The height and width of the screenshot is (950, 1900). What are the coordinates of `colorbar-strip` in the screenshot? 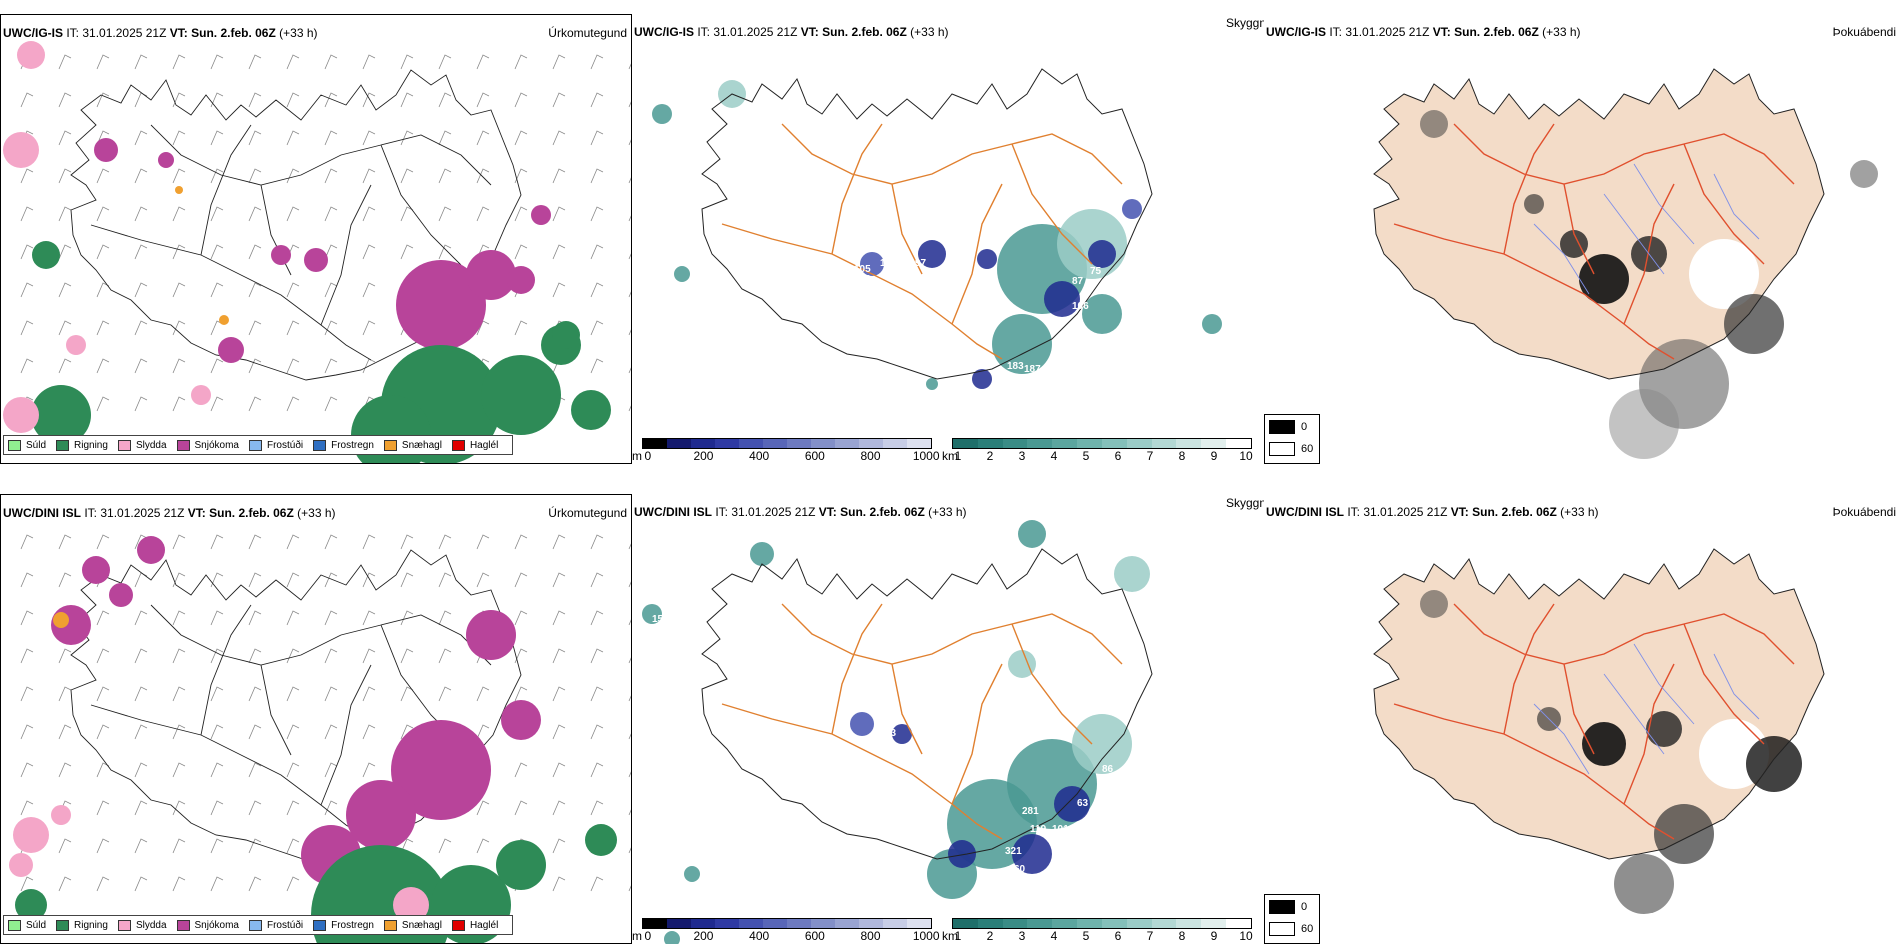 It's located at (787, 443).